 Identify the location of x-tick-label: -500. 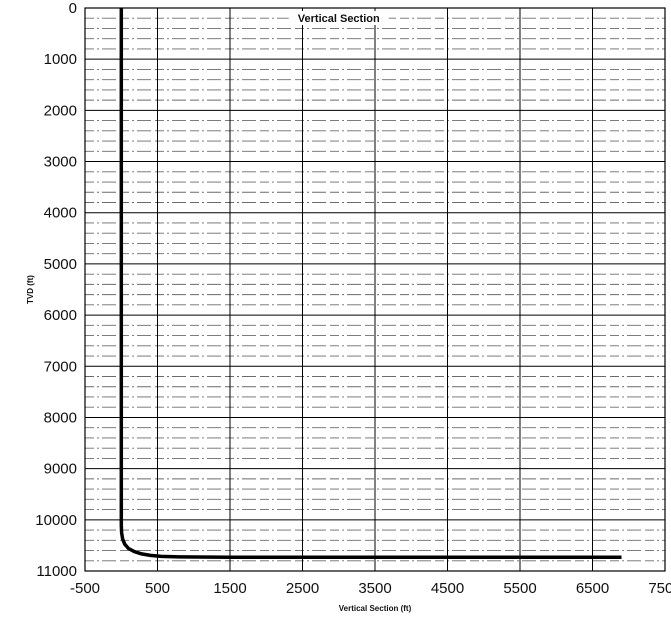
(85, 588).